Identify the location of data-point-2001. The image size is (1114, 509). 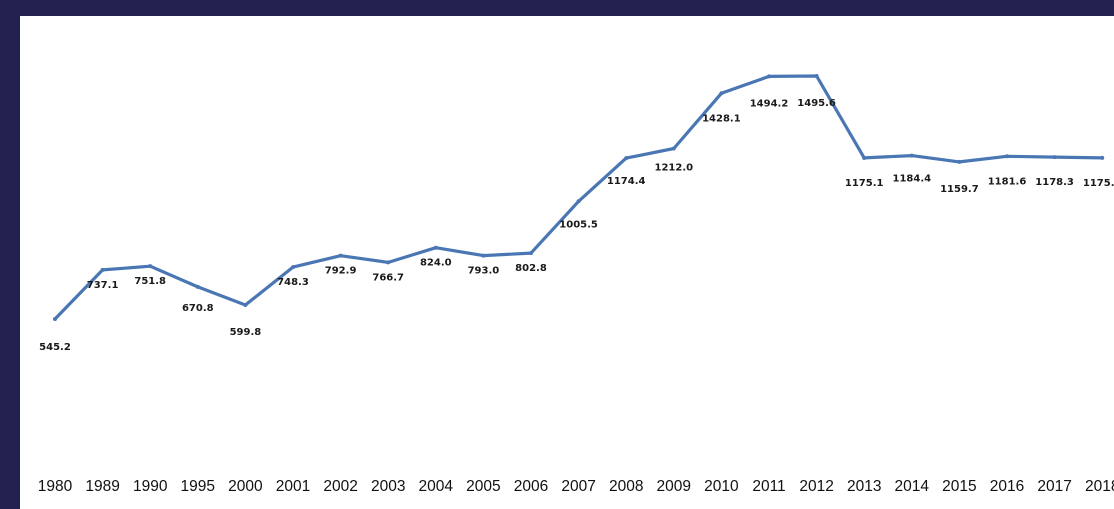
(293, 267).